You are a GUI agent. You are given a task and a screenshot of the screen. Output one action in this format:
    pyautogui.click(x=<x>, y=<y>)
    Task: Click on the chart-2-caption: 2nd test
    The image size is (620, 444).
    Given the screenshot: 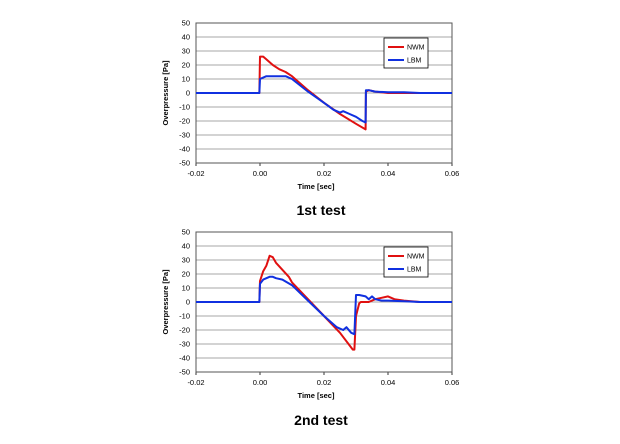 What is the action you would take?
    pyautogui.click(x=321, y=420)
    